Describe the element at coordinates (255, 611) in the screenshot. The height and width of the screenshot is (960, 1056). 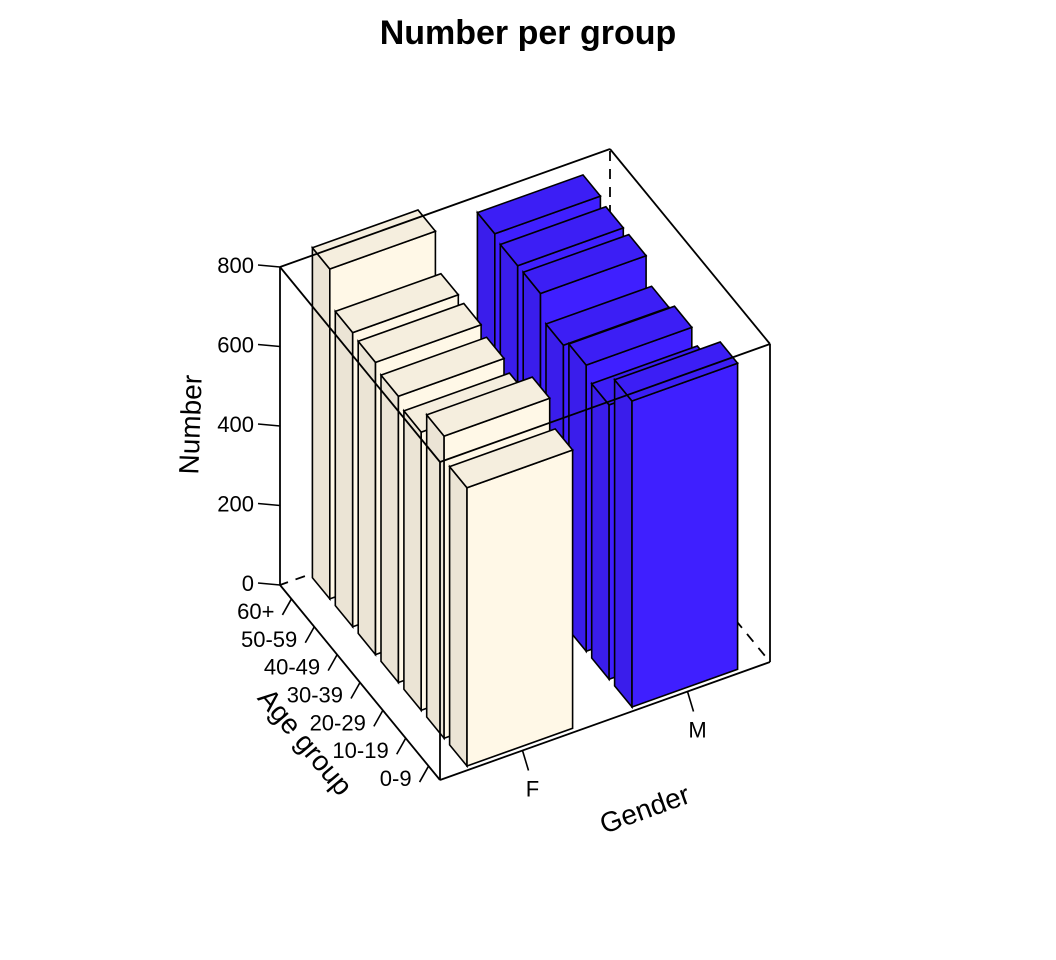
I see `age-tick-label: 60+` at that location.